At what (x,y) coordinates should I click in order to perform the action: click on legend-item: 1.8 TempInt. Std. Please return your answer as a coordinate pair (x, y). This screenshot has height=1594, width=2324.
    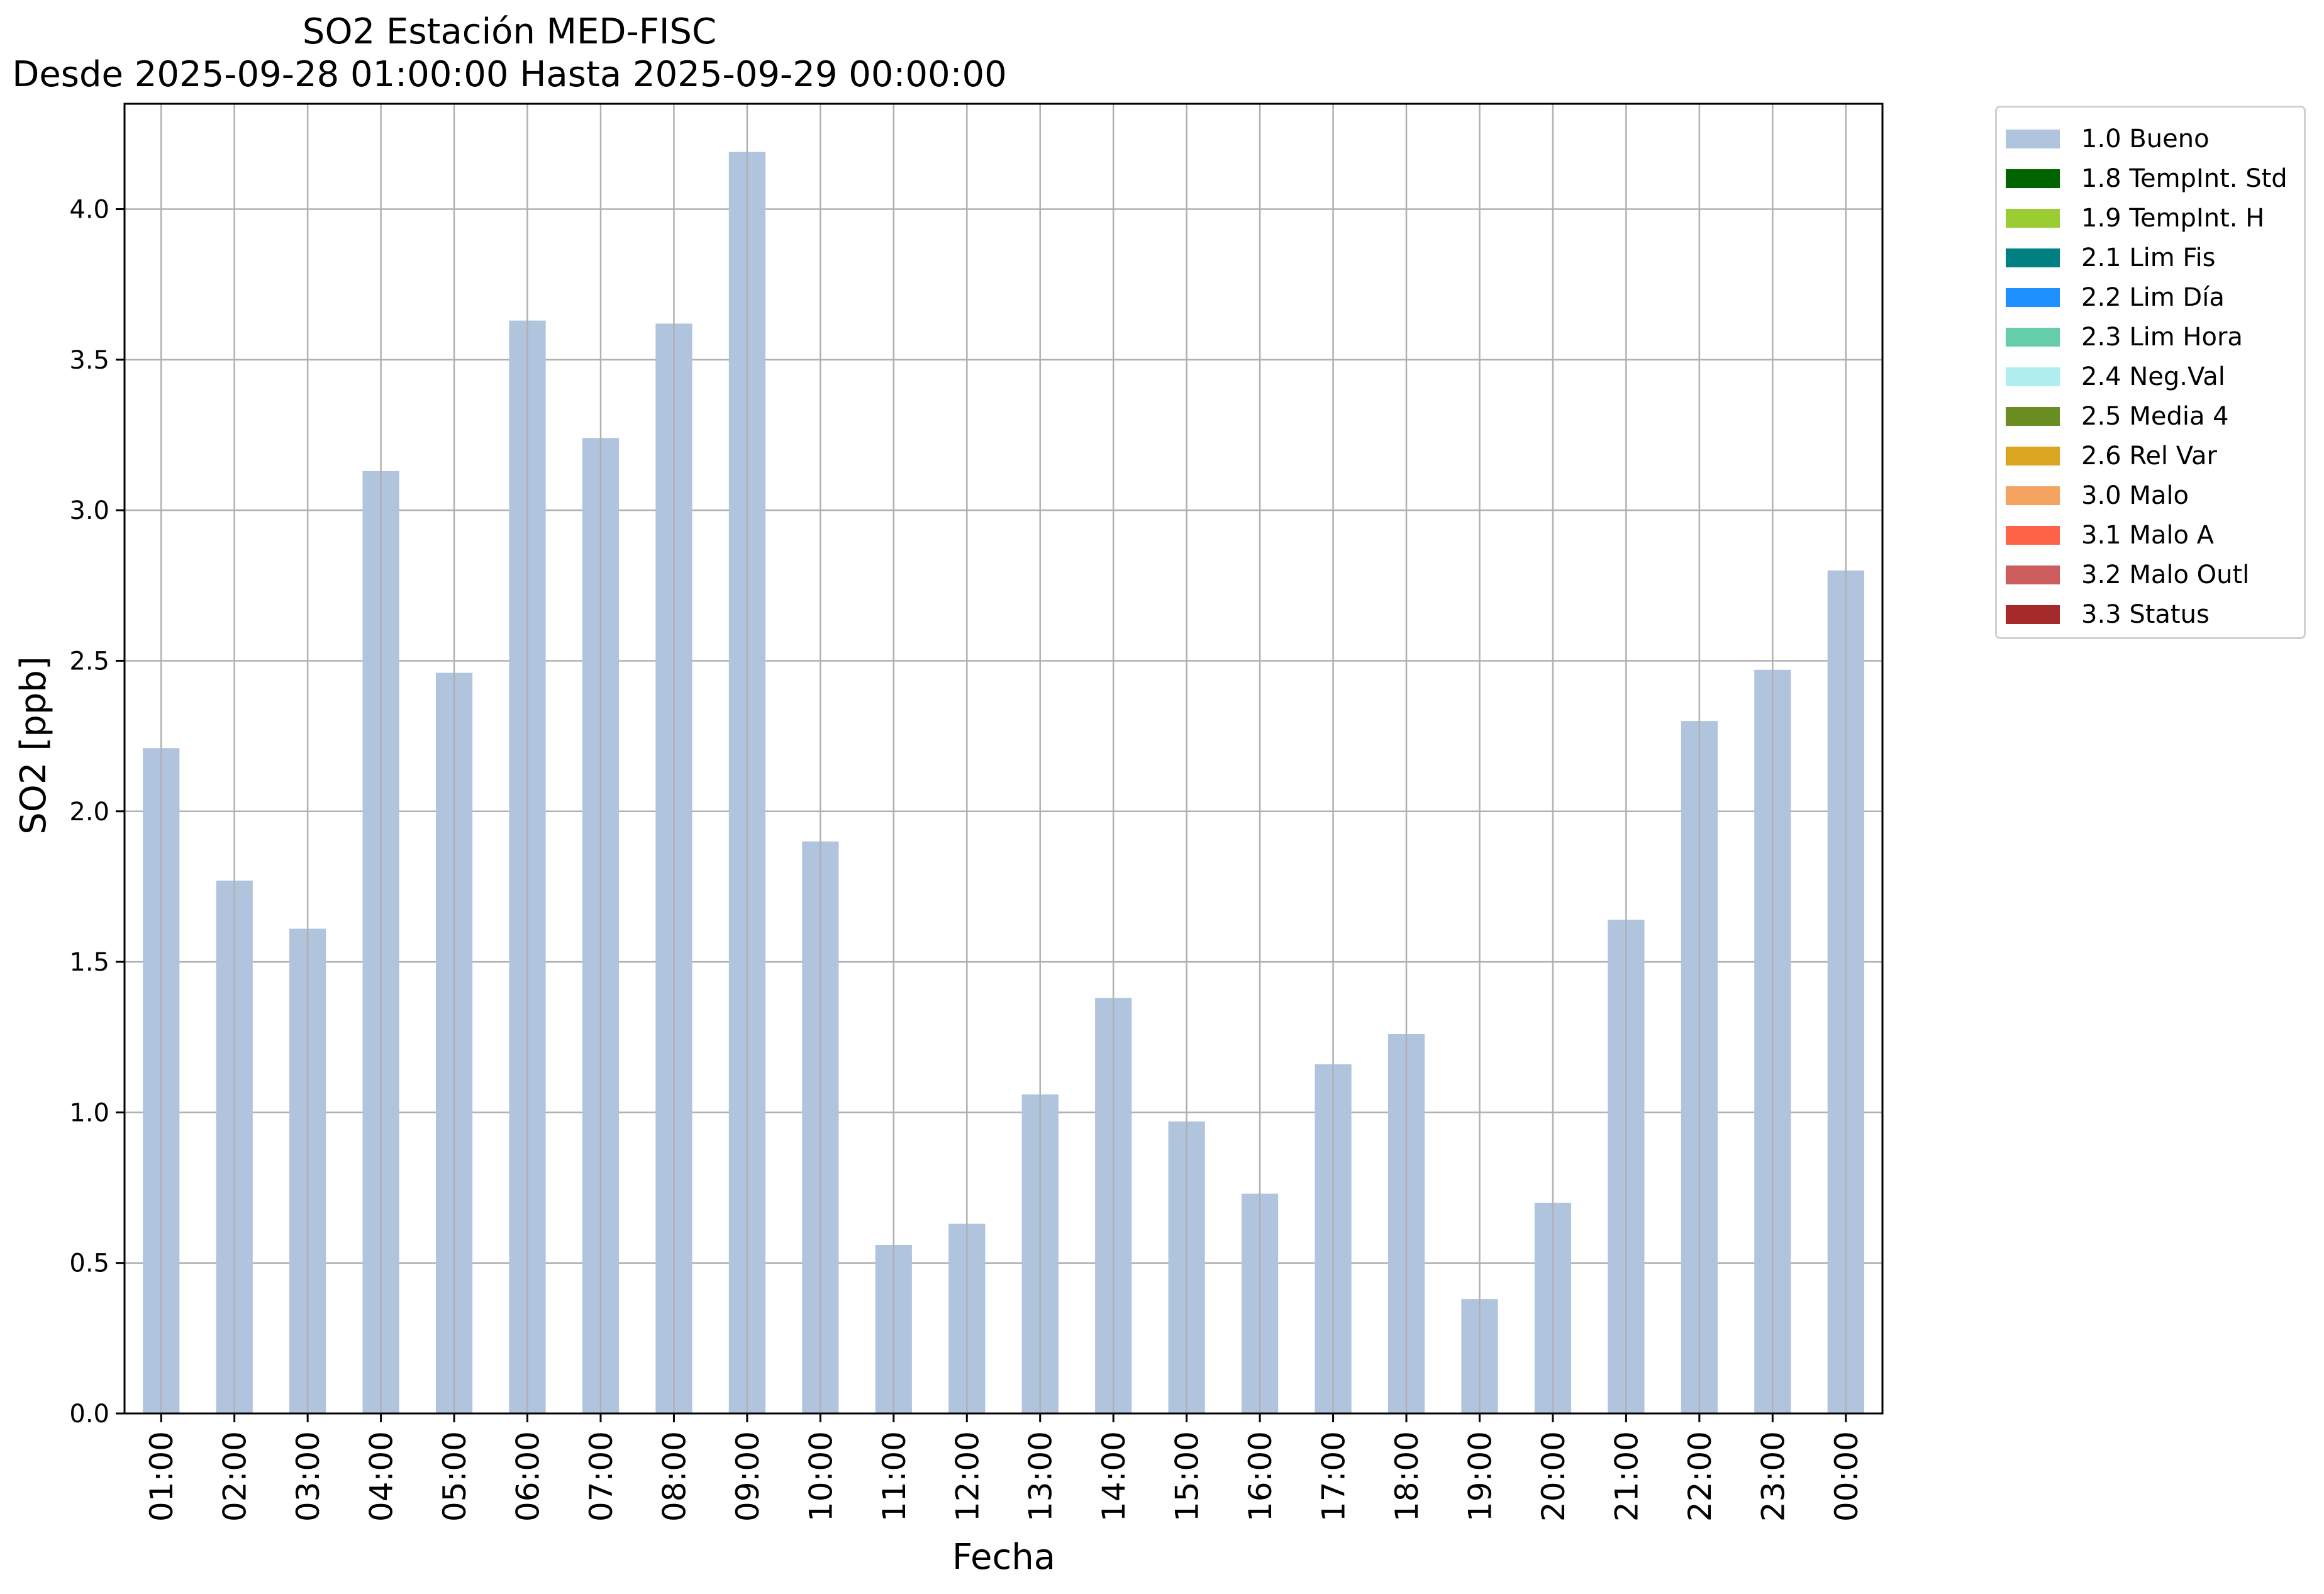
    Looking at the image, I should click on (2147, 178).